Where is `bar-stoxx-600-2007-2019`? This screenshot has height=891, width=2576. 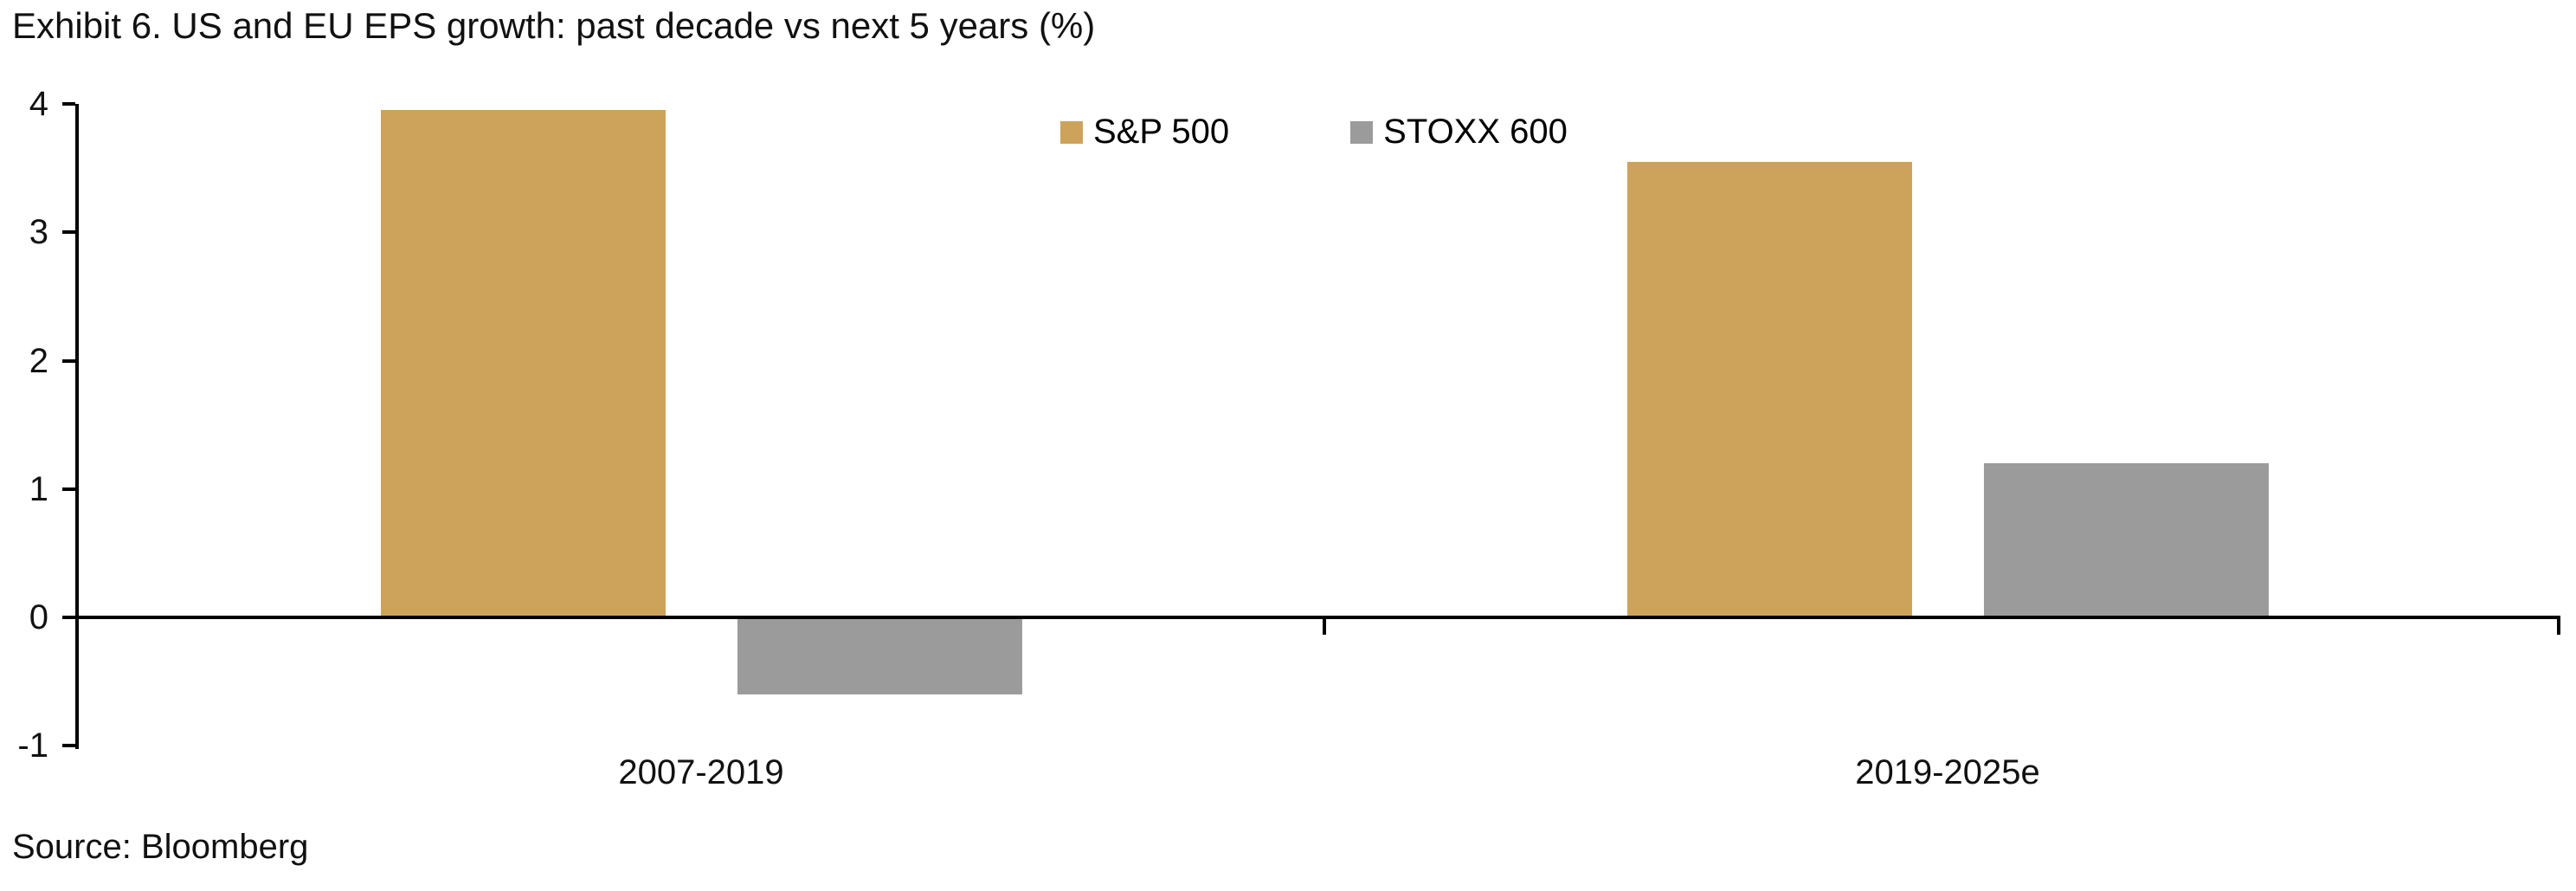 bar-stoxx-600-2007-2019 is located at coordinates (879, 655).